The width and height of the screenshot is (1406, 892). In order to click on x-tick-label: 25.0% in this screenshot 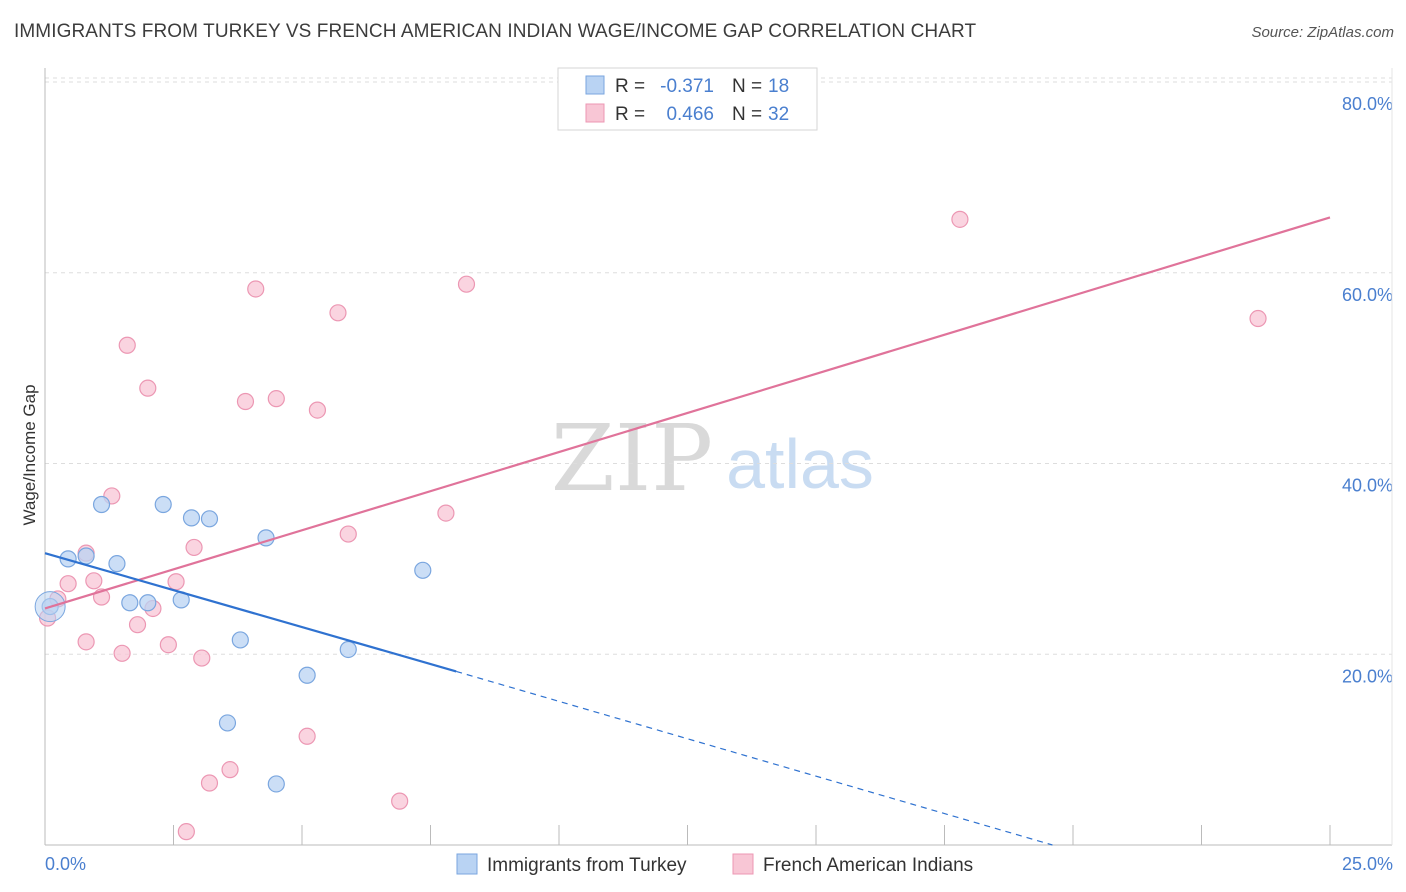, I will do `click(1367, 864)`.